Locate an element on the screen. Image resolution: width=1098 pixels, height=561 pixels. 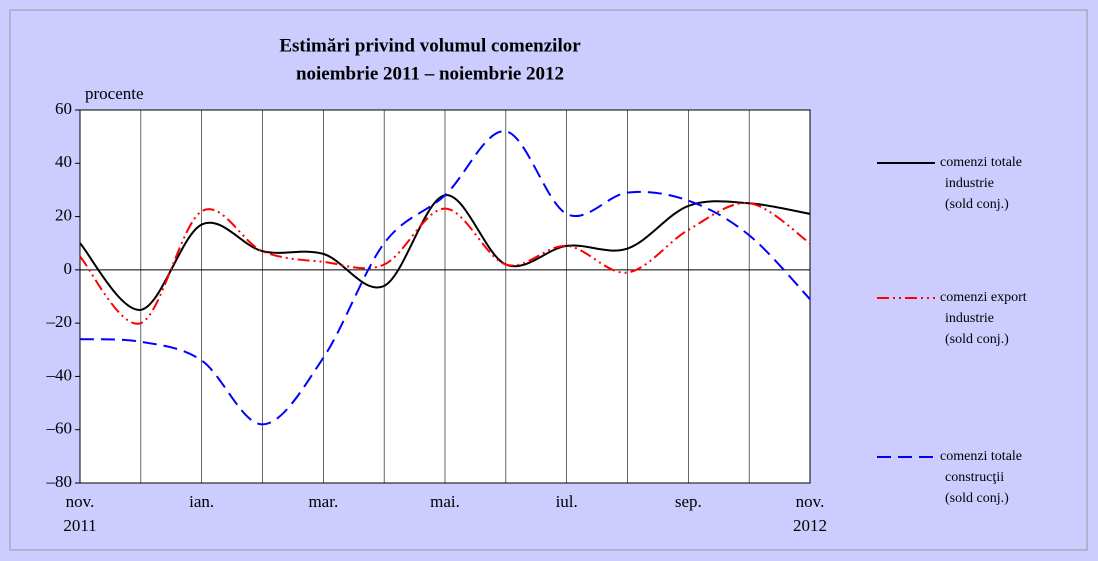
legend-label: comenzi totale construcţii (sold conj.) is located at coordinates (981, 477).